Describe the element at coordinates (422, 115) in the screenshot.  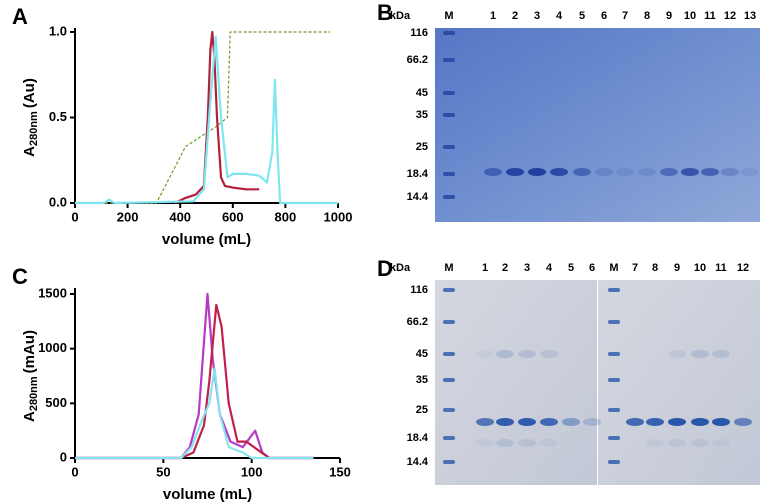
I see `marker-label: 35` at that location.